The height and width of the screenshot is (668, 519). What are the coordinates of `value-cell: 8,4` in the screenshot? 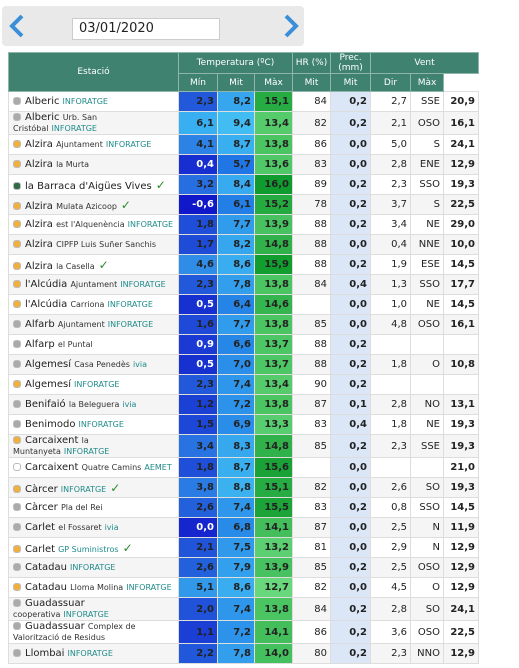 It's located at (236, 184).